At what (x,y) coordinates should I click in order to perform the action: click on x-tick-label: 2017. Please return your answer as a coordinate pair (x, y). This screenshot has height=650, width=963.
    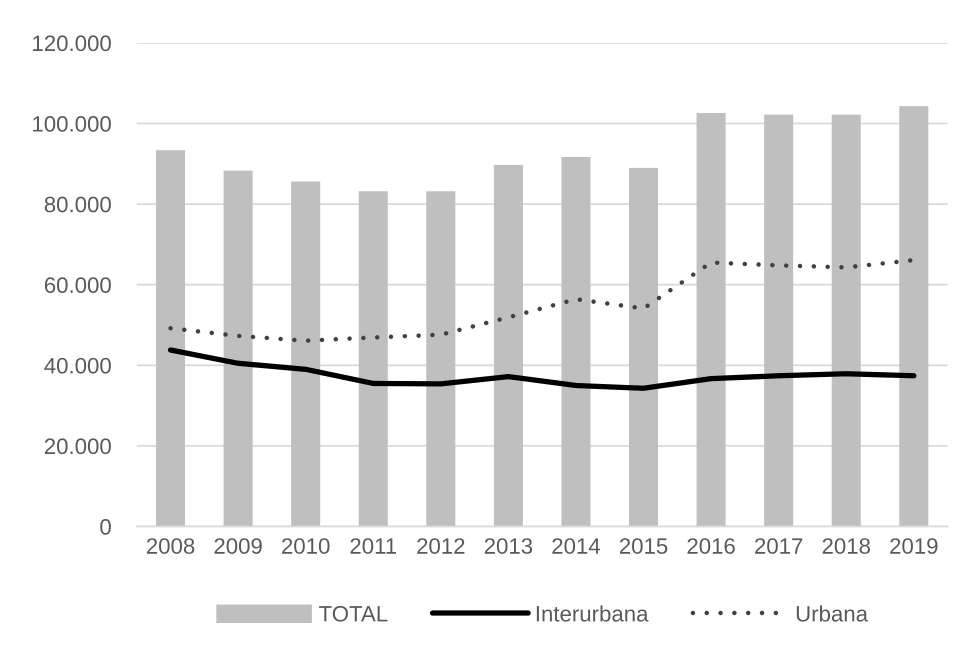
    Looking at the image, I should click on (778, 546).